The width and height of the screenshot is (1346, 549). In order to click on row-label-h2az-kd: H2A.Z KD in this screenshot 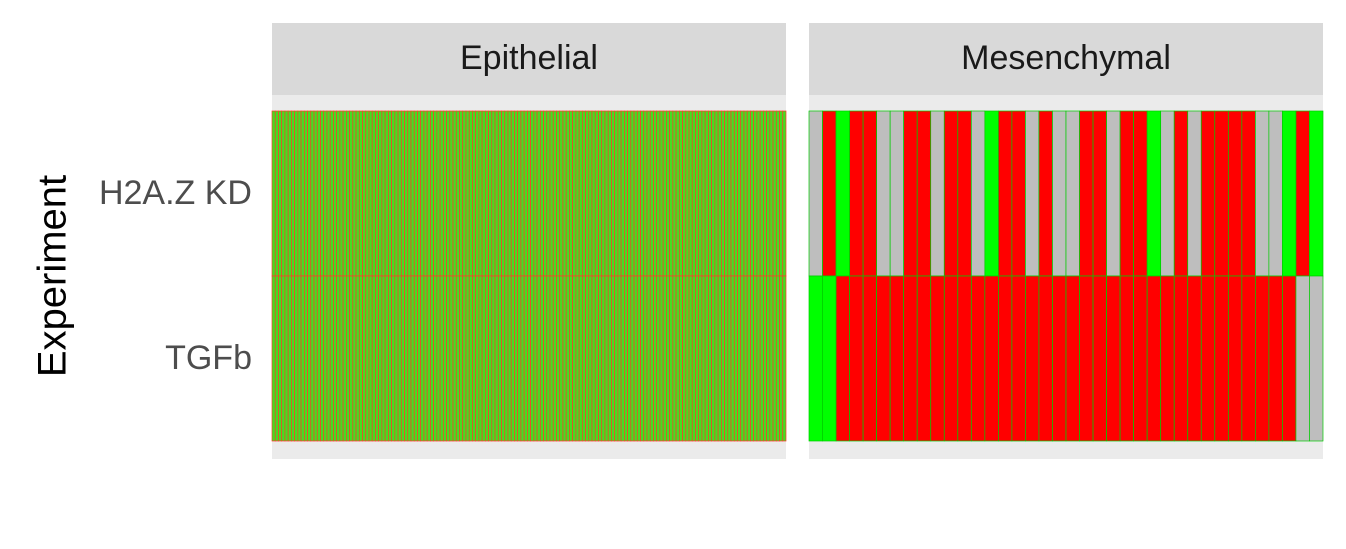, I will do `click(175, 193)`.